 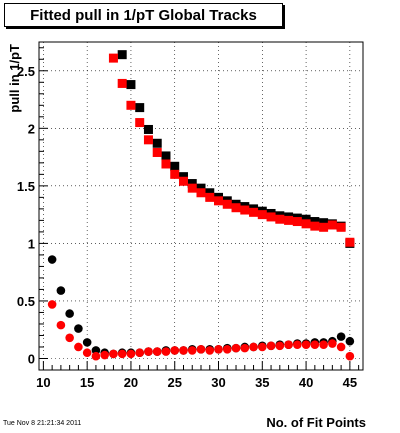 I want to click on y-tick-label: 2, so click(x=31, y=128).